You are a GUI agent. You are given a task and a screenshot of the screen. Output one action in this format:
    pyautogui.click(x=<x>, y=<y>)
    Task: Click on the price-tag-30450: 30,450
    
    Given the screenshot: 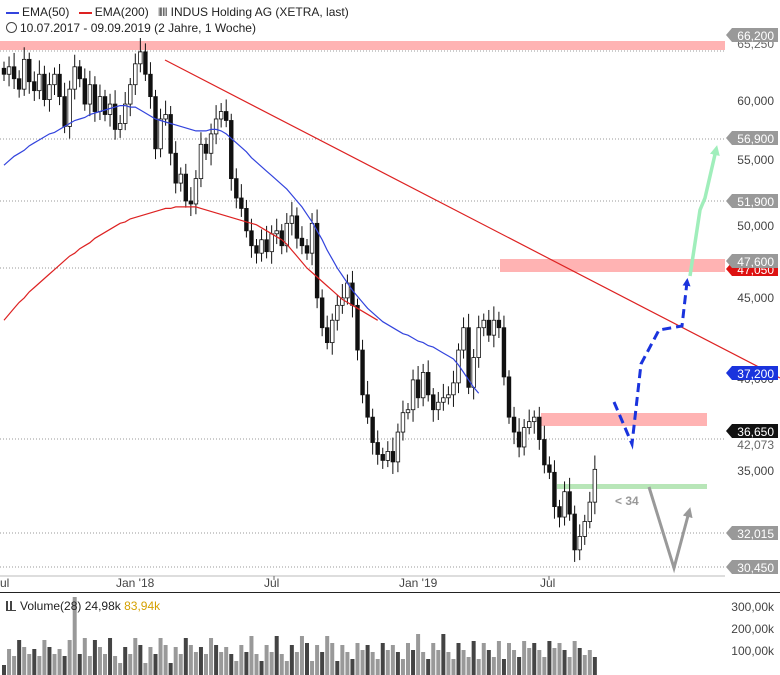 What is the action you would take?
    pyautogui.click(x=752, y=567)
    